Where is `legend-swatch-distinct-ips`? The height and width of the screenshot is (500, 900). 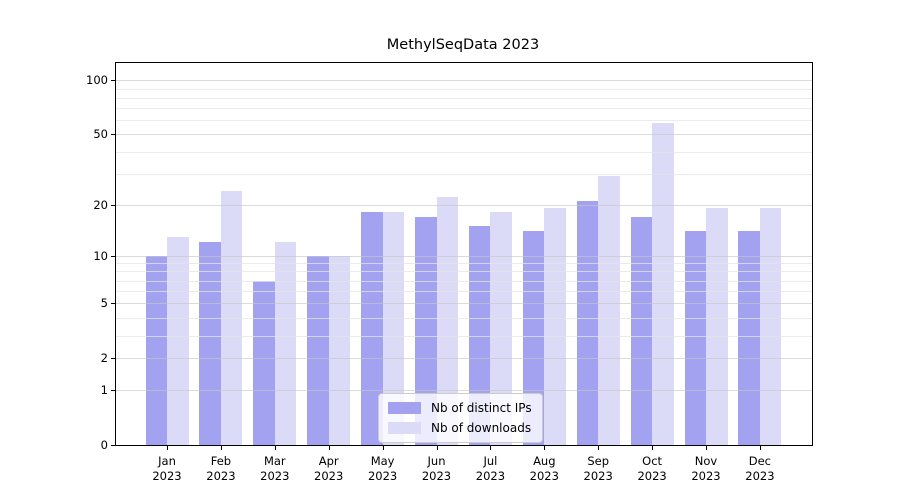 legend-swatch-distinct-ips is located at coordinates (404, 408).